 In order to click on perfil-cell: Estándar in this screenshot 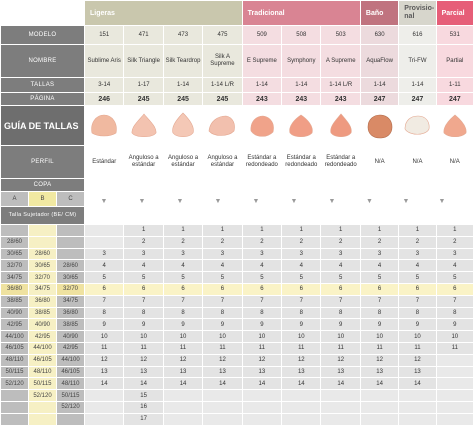, I will do `click(104, 162)`.